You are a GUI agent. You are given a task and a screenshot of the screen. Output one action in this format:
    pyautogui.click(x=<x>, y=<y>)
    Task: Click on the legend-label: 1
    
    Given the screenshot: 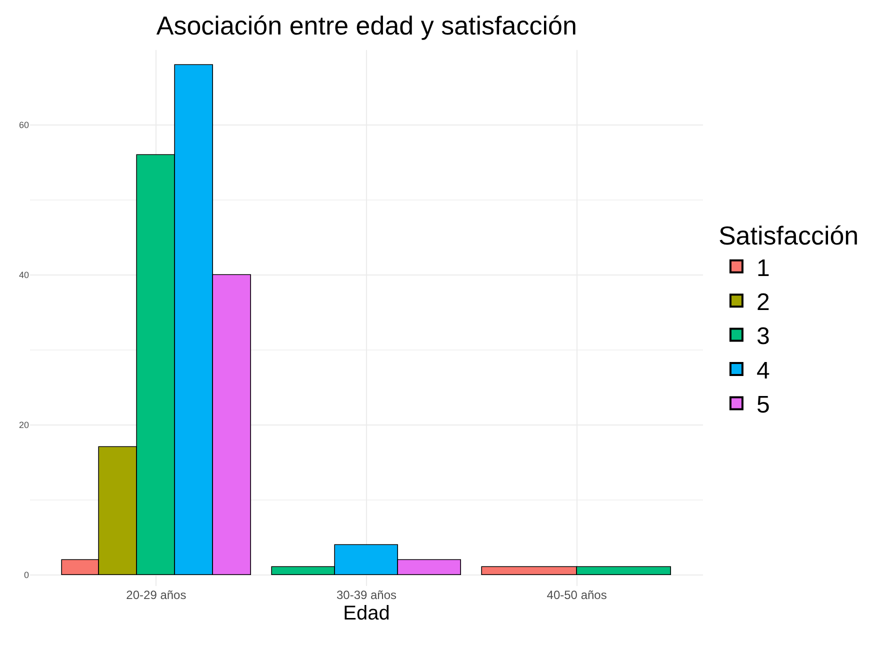 What is the action you would take?
    pyautogui.click(x=763, y=268)
    